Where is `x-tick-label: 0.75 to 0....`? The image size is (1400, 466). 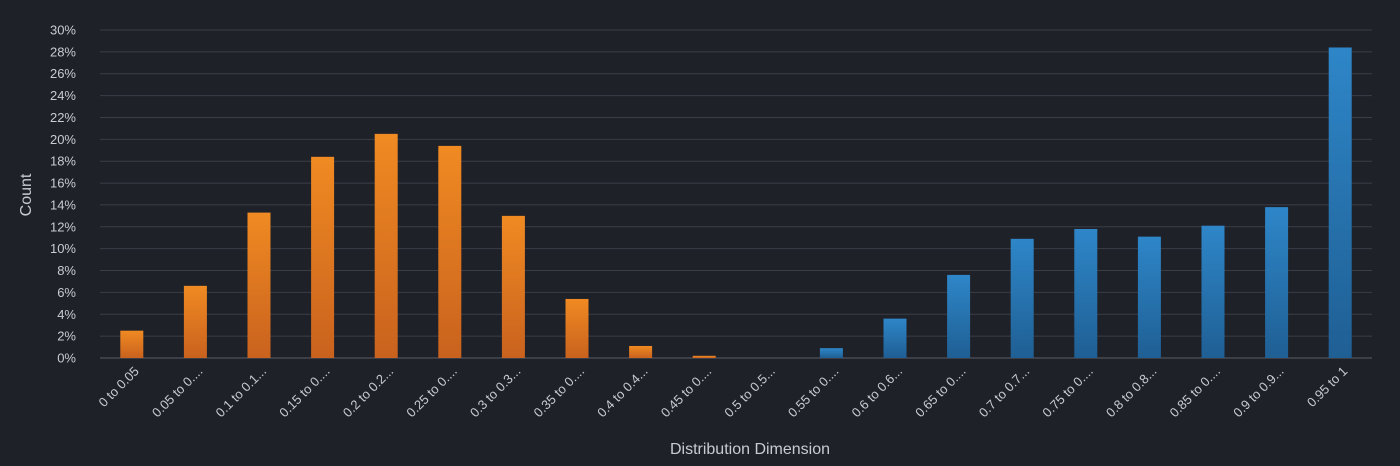
x-tick-label: 0.75 to 0.... is located at coordinates (1067, 392).